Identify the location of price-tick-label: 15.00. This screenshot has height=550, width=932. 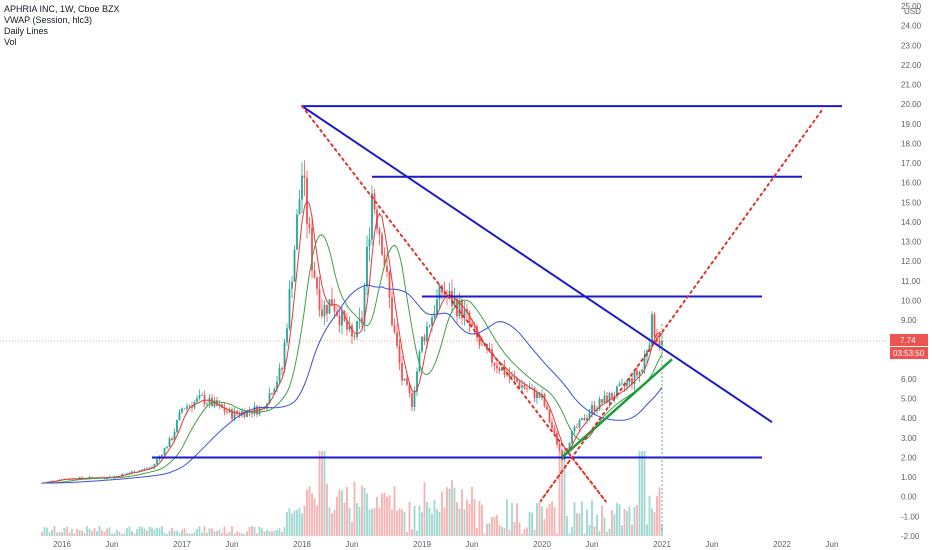
(911, 202).